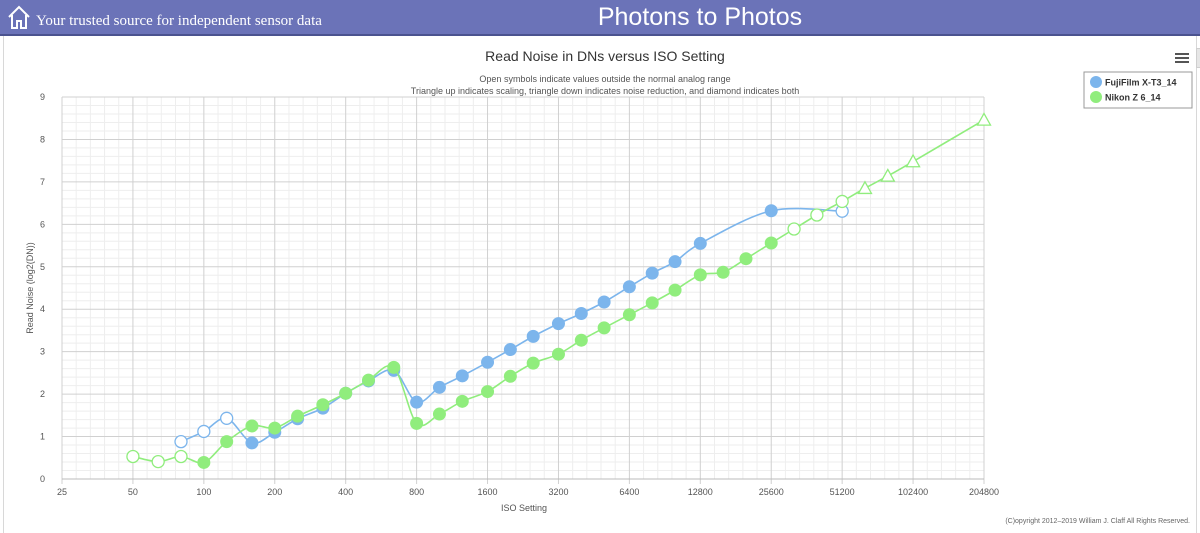 This screenshot has height=533, width=1200. What do you see at coordinates (42, 182) in the screenshot?
I see `y-tick-label: 7` at bounding box center [42, 182].